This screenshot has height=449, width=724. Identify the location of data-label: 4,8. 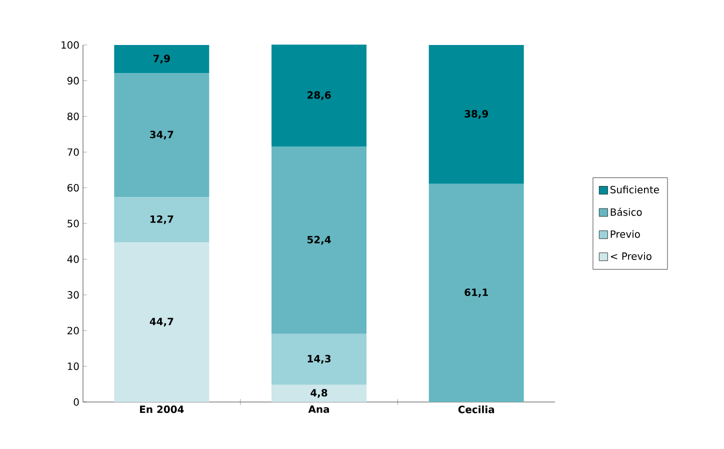
(319, 393).